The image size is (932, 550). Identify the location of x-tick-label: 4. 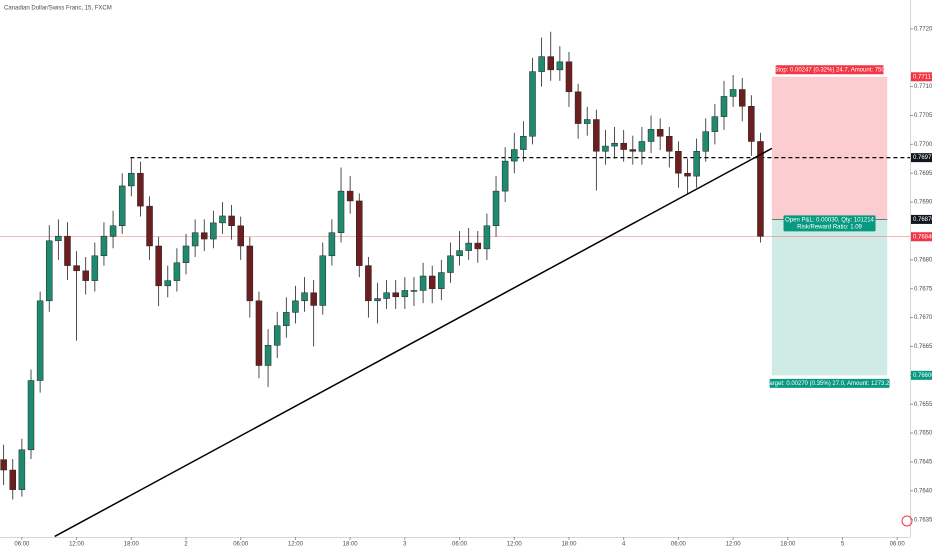
(624, 545).